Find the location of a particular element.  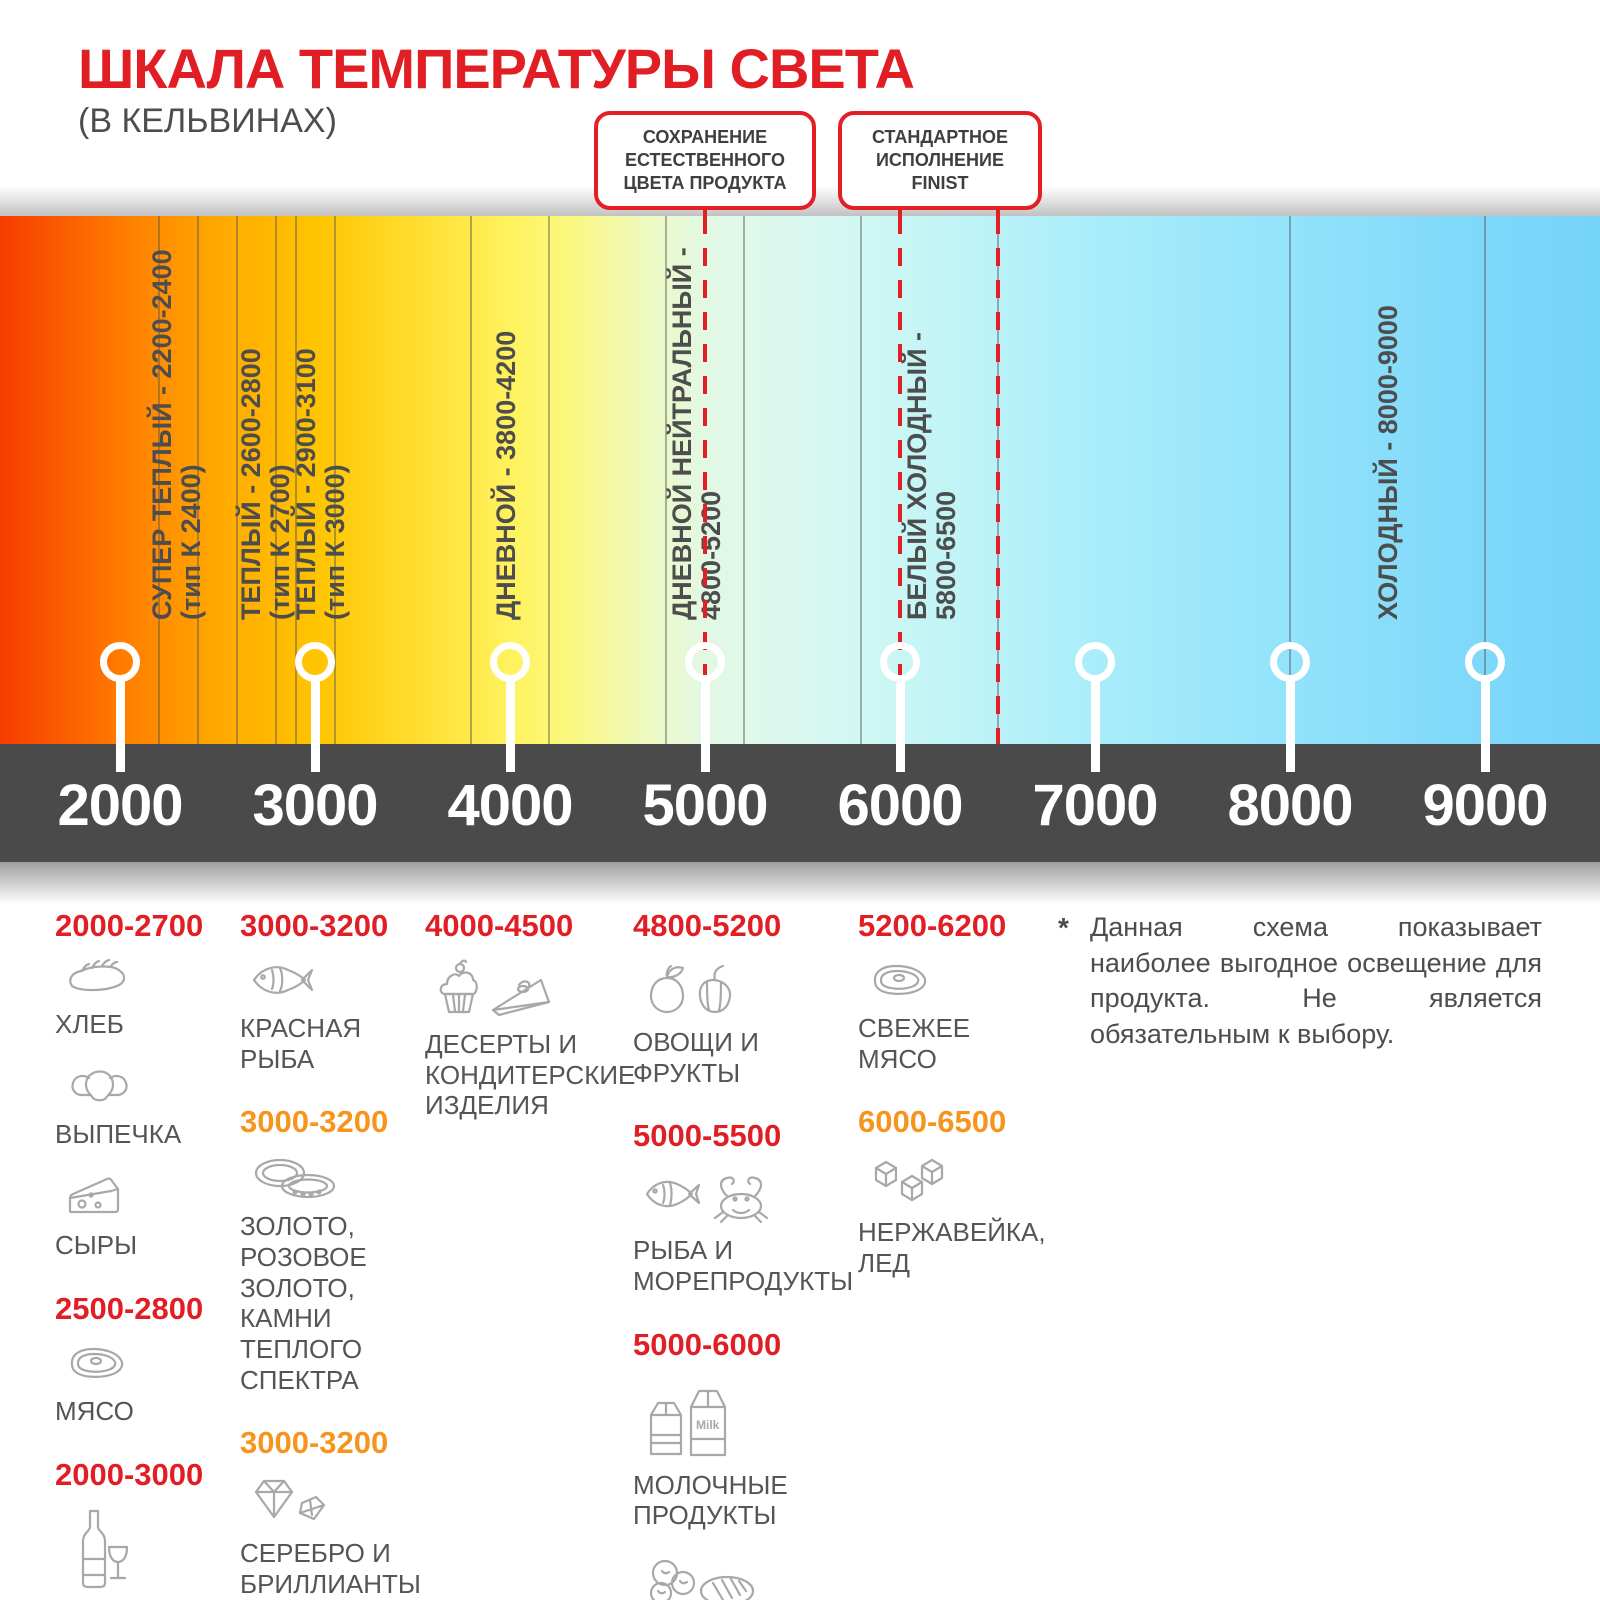

cheese-icon is located at coordinates (147, 1197).